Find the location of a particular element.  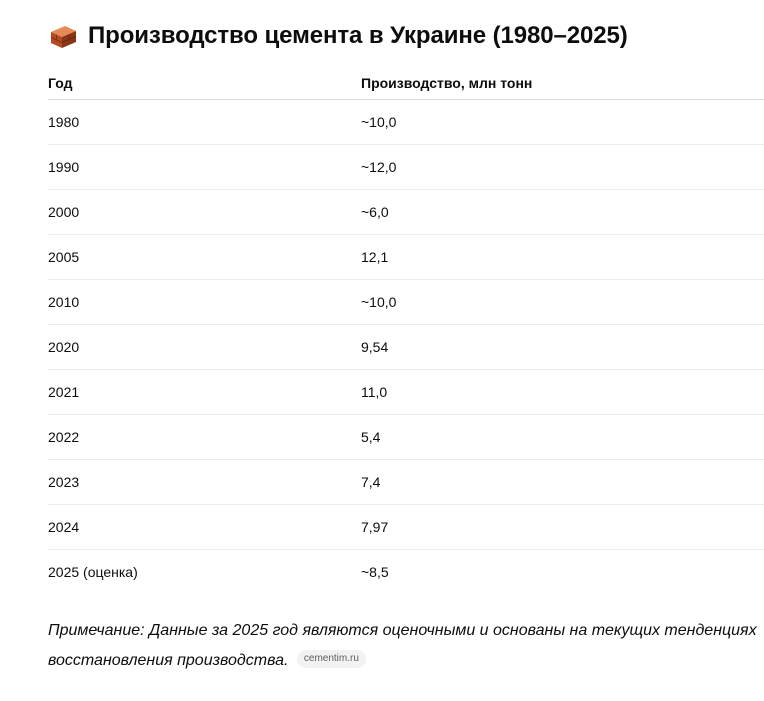

table-header-row: Год Производство, млн тонн is located at coordinates (406, 83).